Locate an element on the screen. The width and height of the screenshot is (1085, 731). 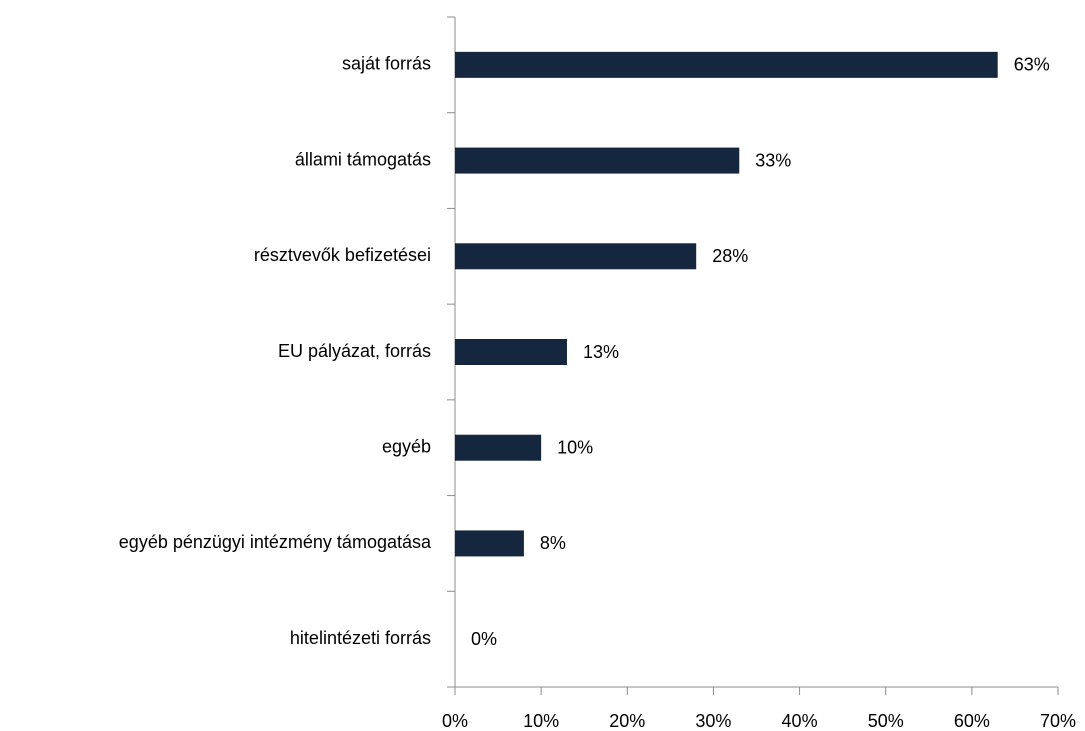
y-tick-label: egyéb pénzügyi intézmény támogatása is located at coordinates (275, 542).